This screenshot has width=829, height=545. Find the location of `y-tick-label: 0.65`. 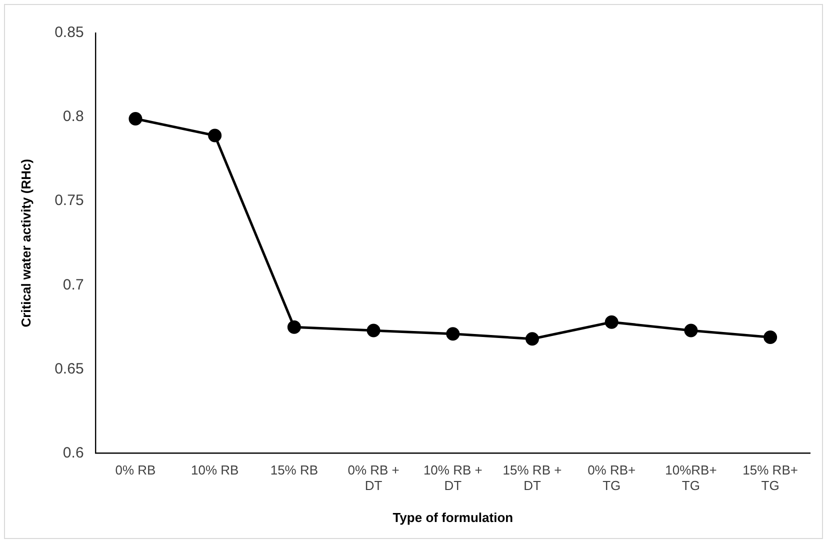

y-tick-label: 0.65 is located at coordinates (69, 369).